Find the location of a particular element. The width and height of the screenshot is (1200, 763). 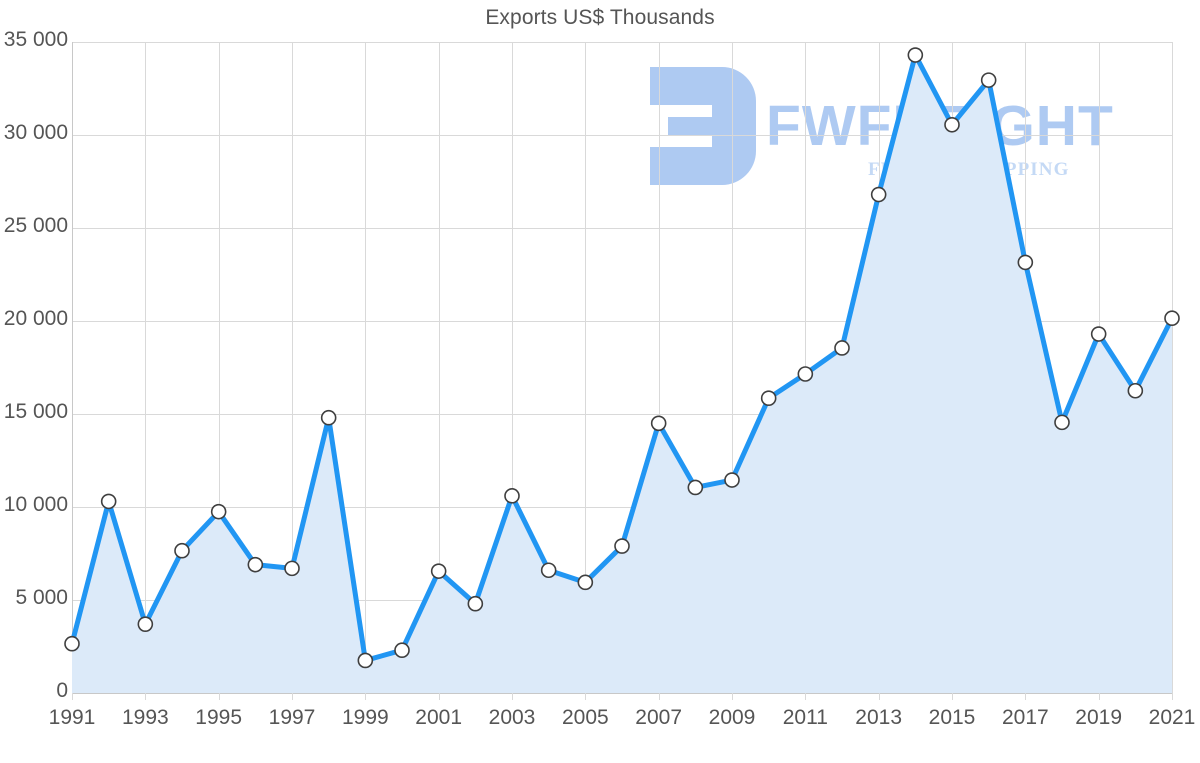

chart-title: Exports US$ Thousands is located at coordinates (600, 17).